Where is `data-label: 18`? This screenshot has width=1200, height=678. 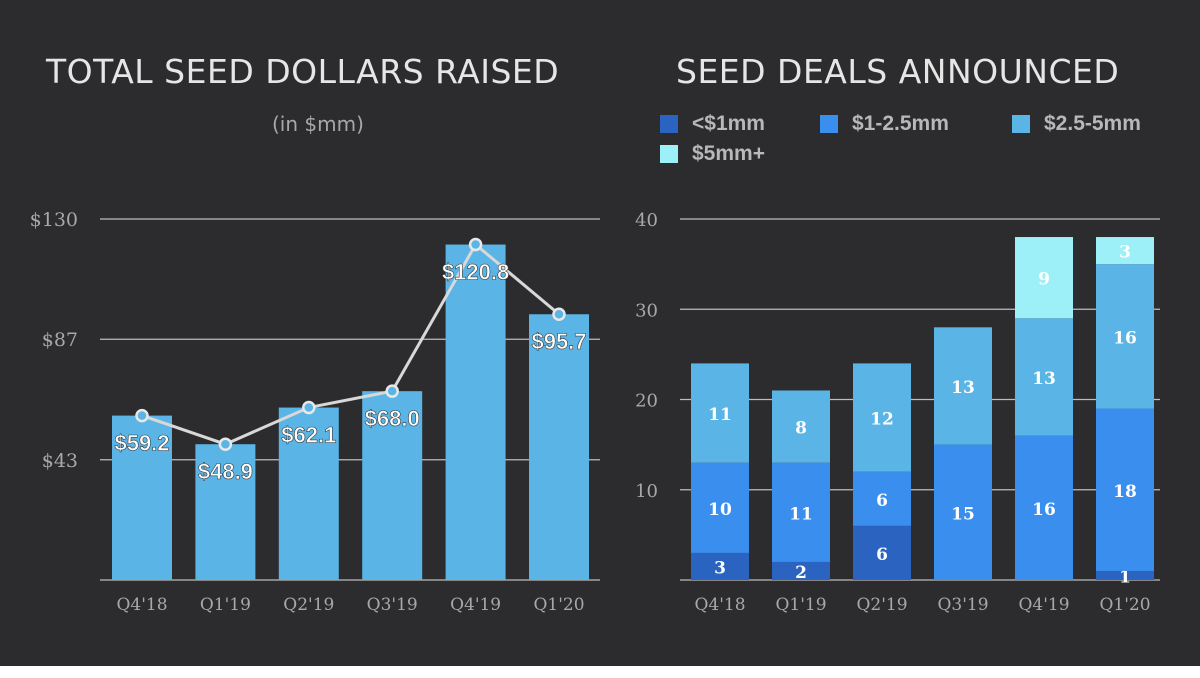
data-label: 18 is located at coordinates (1125, 492).